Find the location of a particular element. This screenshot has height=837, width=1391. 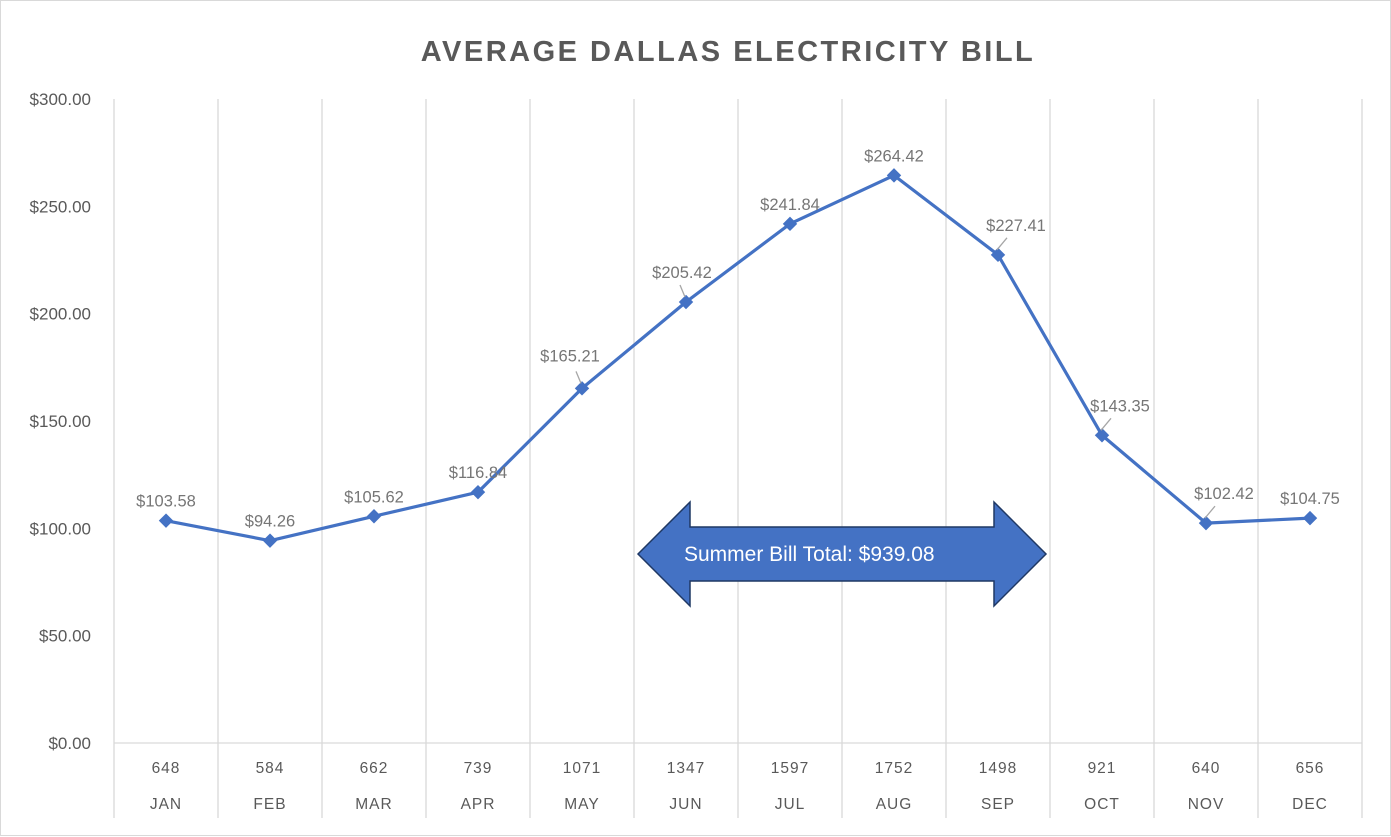

x-tick-sublabel: 1071 is located at coordinates (582, 768).